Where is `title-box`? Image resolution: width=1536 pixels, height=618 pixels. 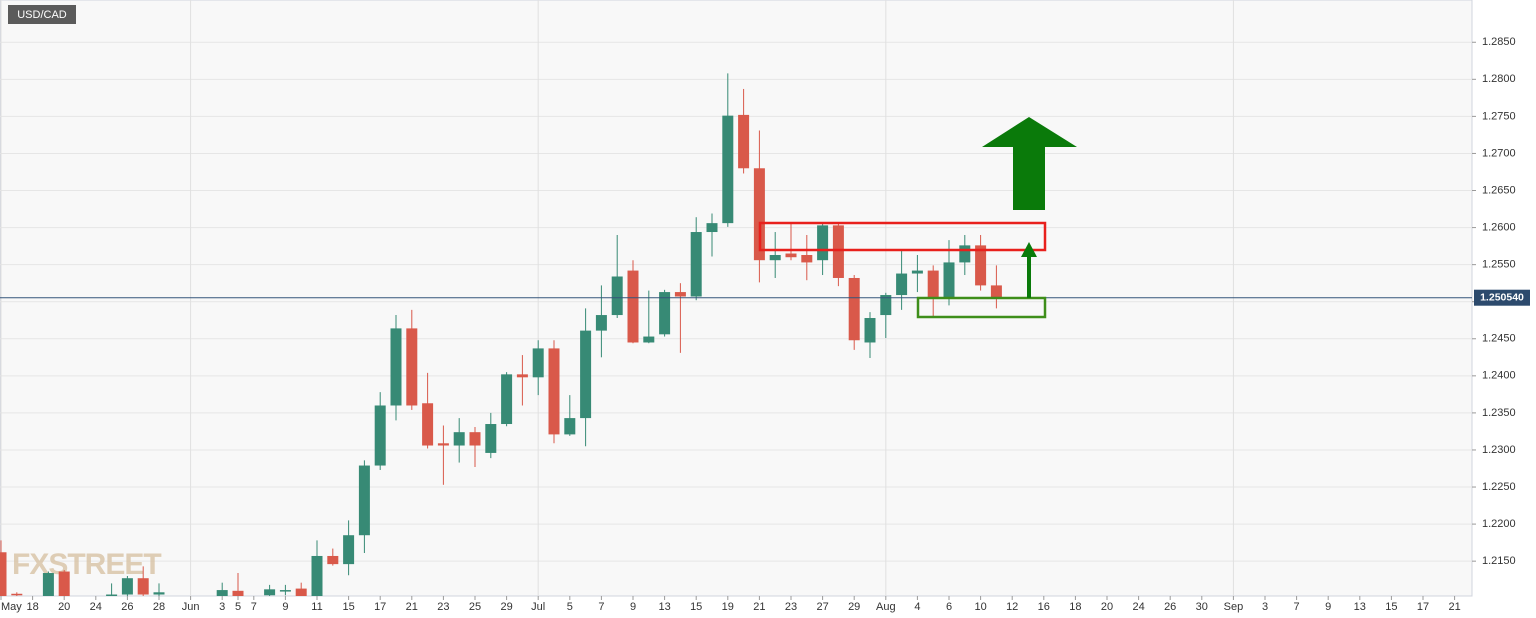
title-box is located at coordinates (42, 14).